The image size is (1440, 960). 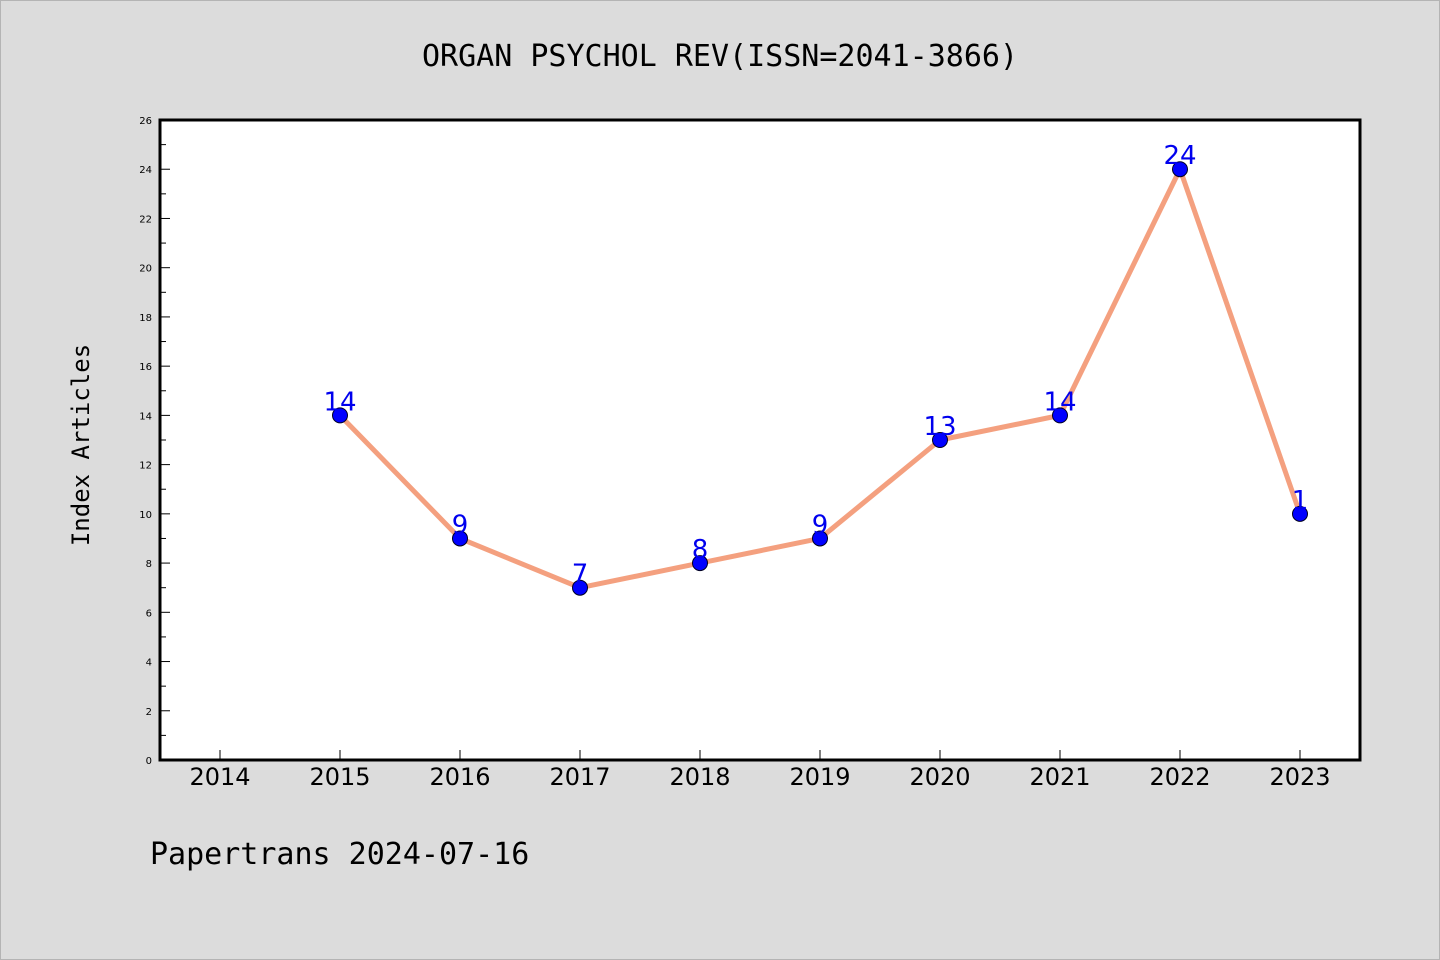 I want to click on y-tick-label: 8, so click(x=149, y=564).